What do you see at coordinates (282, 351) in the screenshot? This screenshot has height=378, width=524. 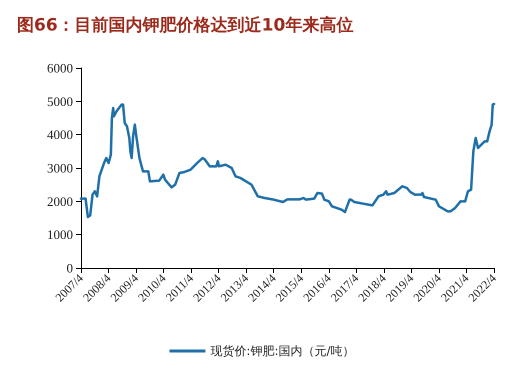 I see `legend-label: 现货价:钾肥:国内（元/吨）` at bounding box center [282, 351].